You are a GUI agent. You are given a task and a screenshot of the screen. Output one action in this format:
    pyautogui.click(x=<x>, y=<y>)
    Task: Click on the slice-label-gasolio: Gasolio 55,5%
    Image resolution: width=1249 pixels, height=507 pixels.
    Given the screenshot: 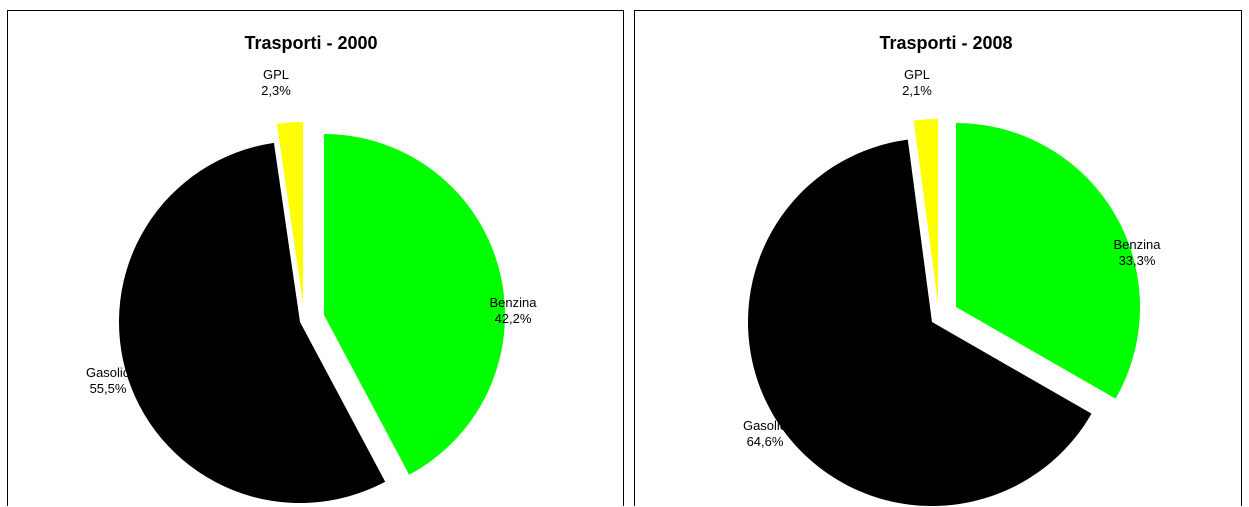 What is the action you would take?
    pyautogui.click(x=108, y=380)
    